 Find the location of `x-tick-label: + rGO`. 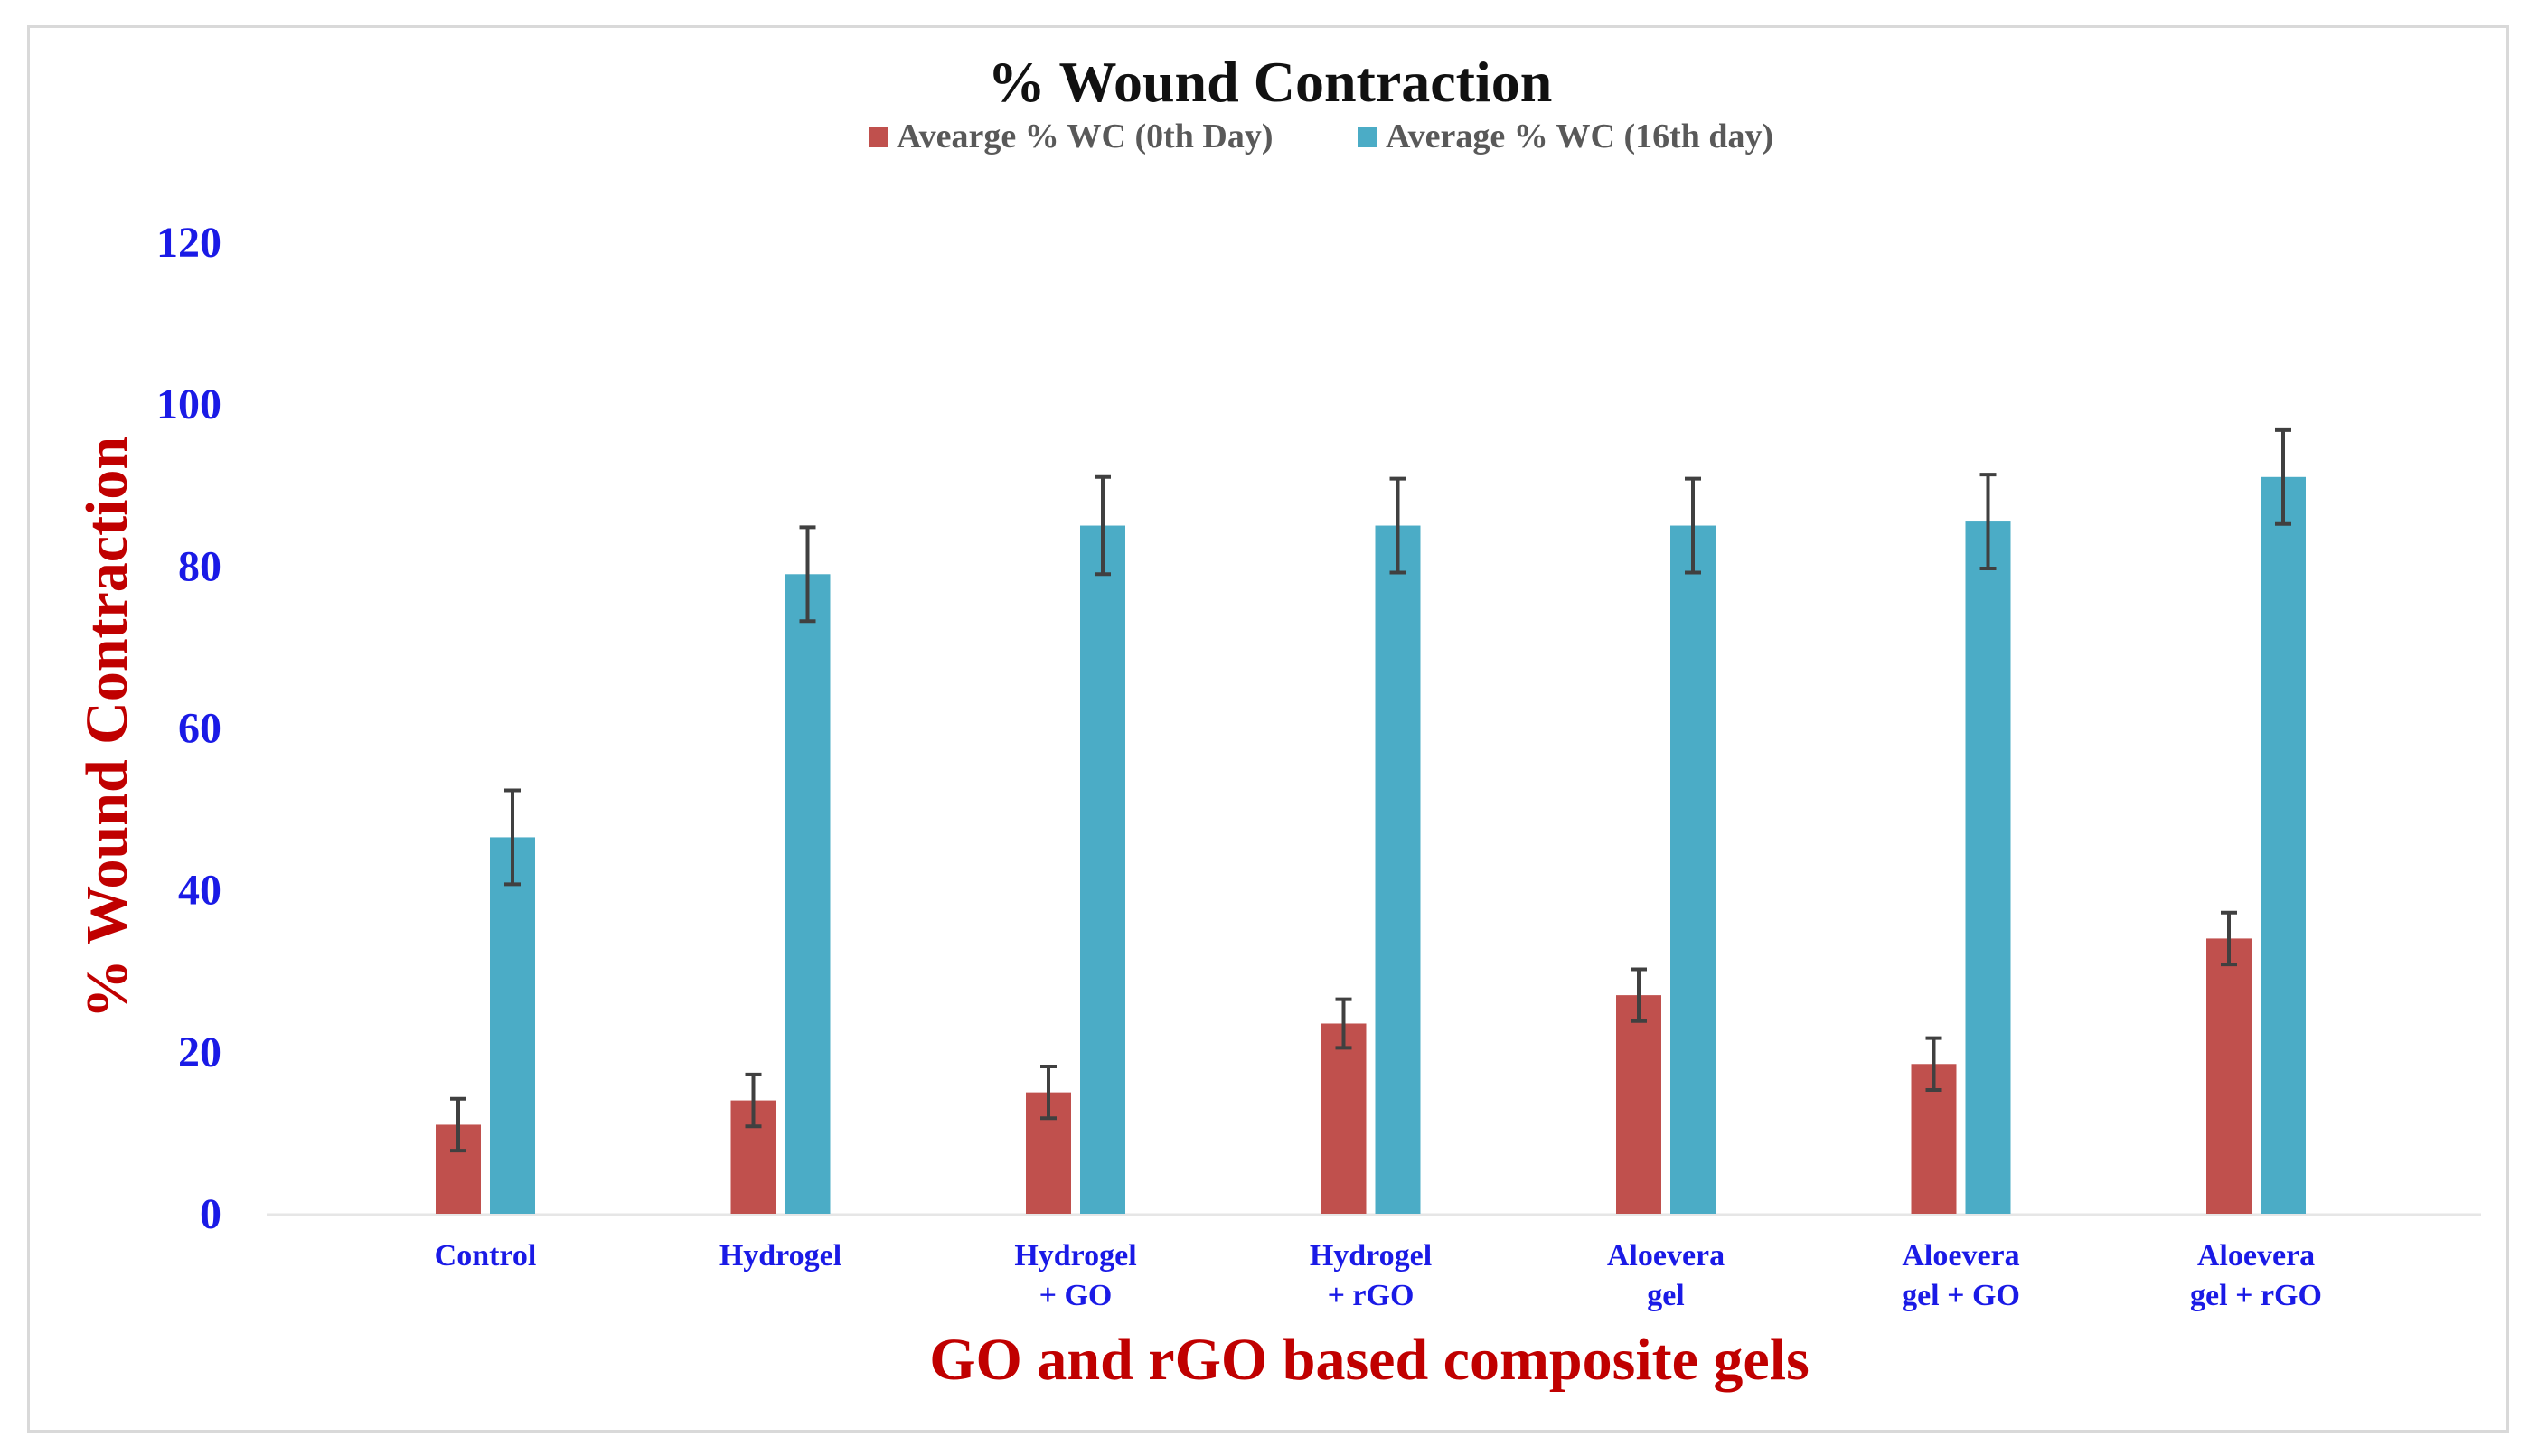

x-tick-label: + rGO is located at coordinates (1371, 1296).